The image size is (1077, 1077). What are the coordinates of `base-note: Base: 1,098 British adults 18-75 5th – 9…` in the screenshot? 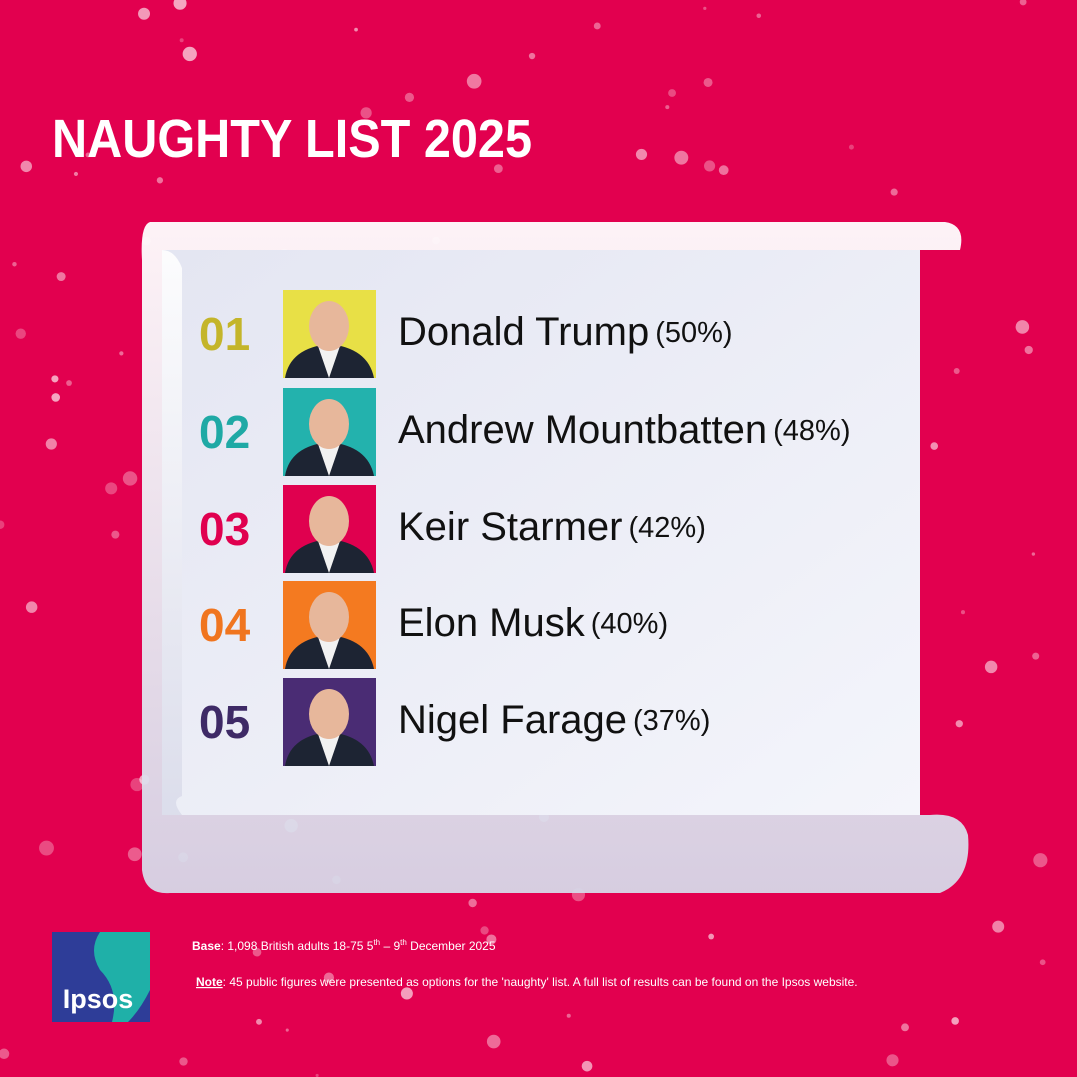 It's located at (344, 945).